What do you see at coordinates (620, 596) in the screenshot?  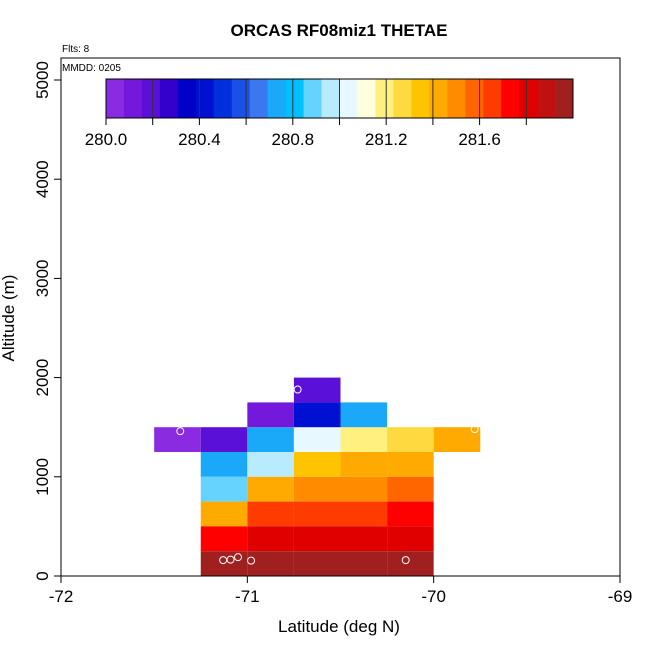 I see `x-tick-label: -69` at bounding box center [620, 596].